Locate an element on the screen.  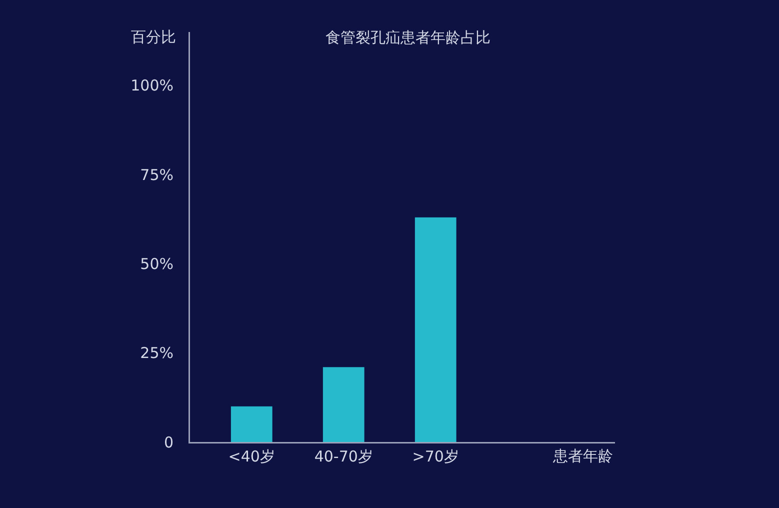
y-tick-label: 75% is located at coordinates (157, 175).